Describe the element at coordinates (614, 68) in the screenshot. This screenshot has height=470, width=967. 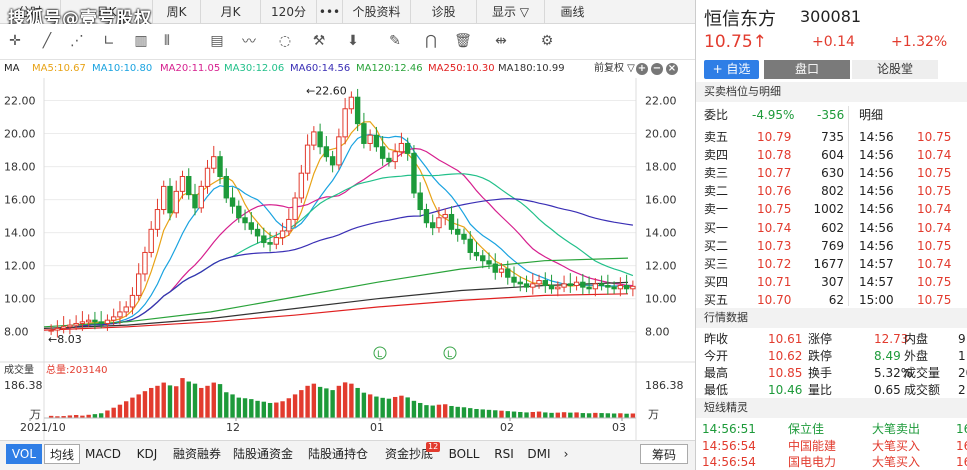
I see `adjust-select: 前复权 ▽` at that location.